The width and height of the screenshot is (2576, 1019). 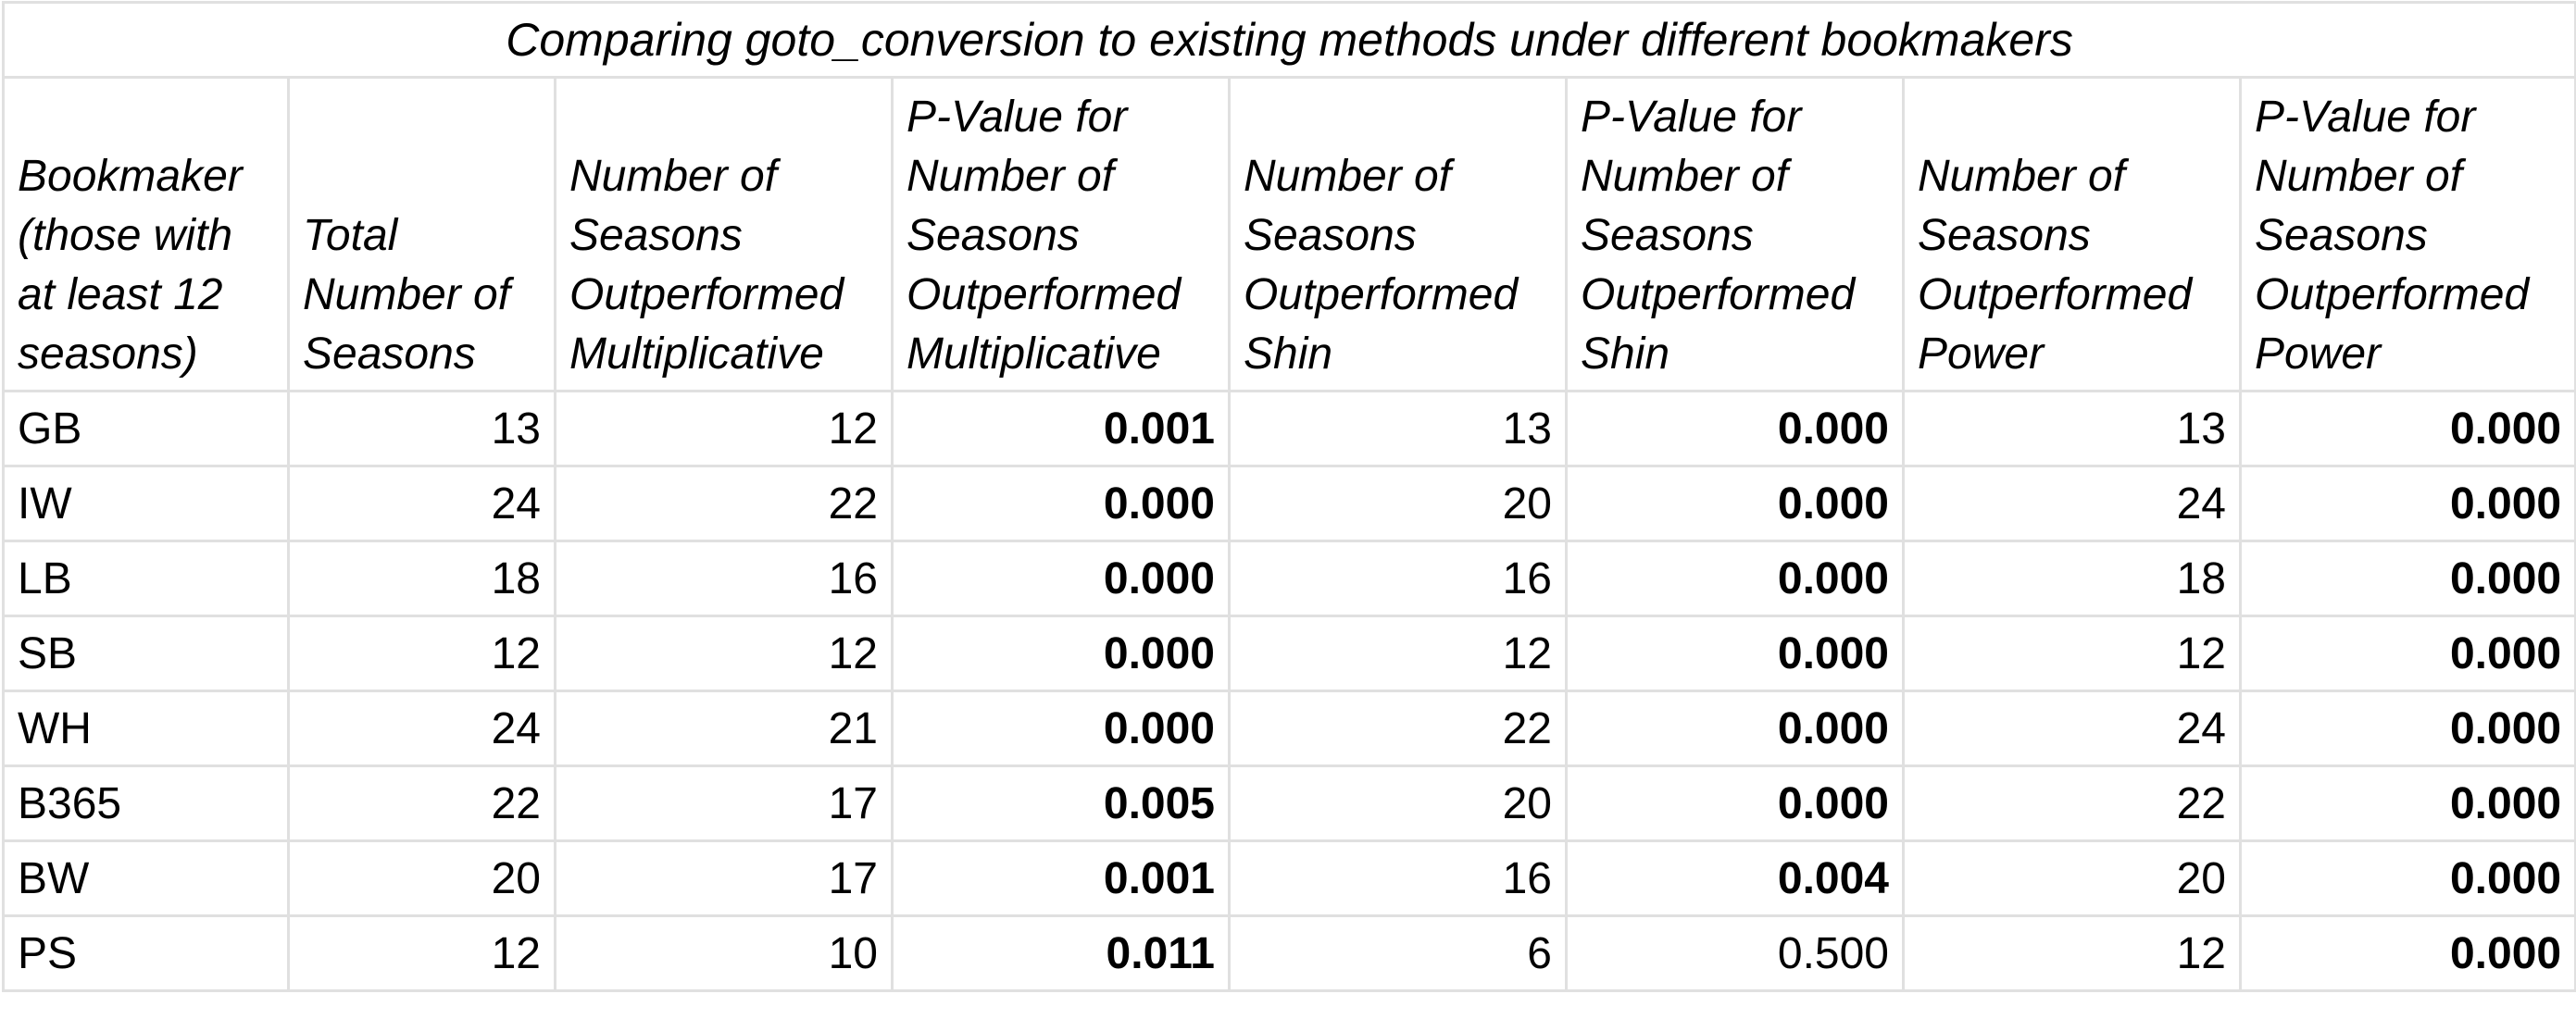 What do you see at coordinates (1735, 953) in the screenshot?
I see `cell-p-value-shin: 0.500` at bounding box center [1735, 953].